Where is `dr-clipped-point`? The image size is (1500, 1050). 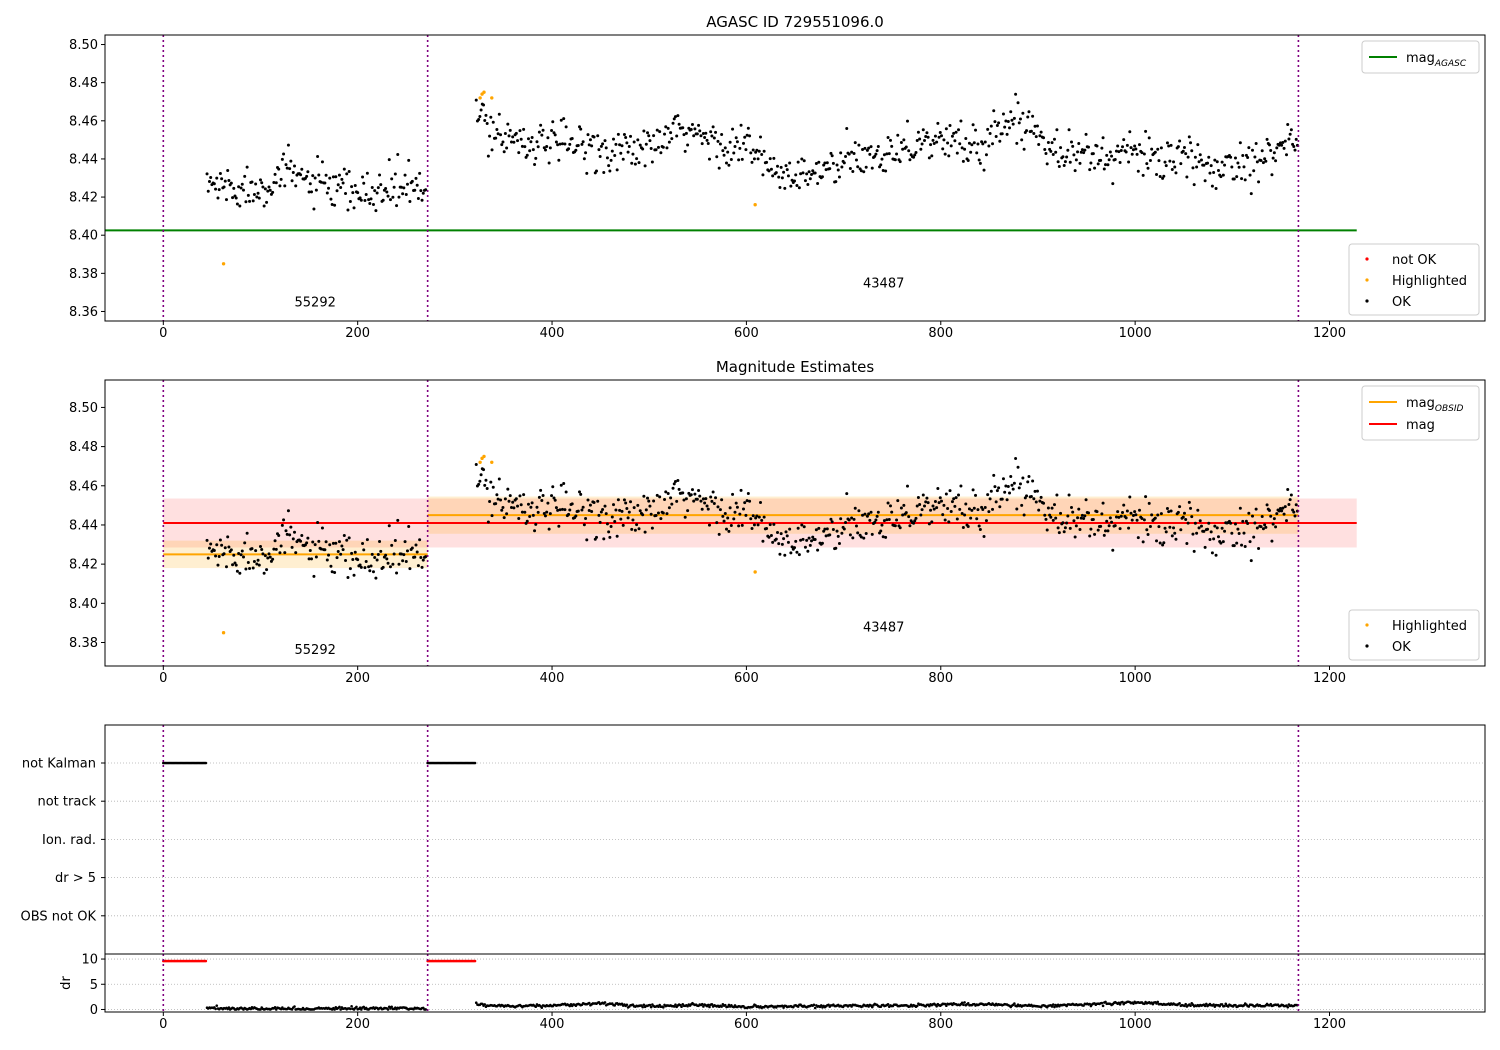 dr-clipped-point is located at coordinates (206, 961).